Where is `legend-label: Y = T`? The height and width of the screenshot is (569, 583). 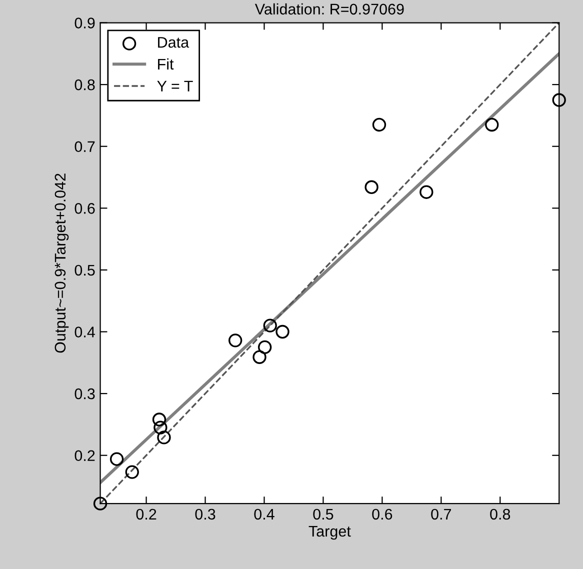
legend-label: Y = T is located at coordinates (175, 86).